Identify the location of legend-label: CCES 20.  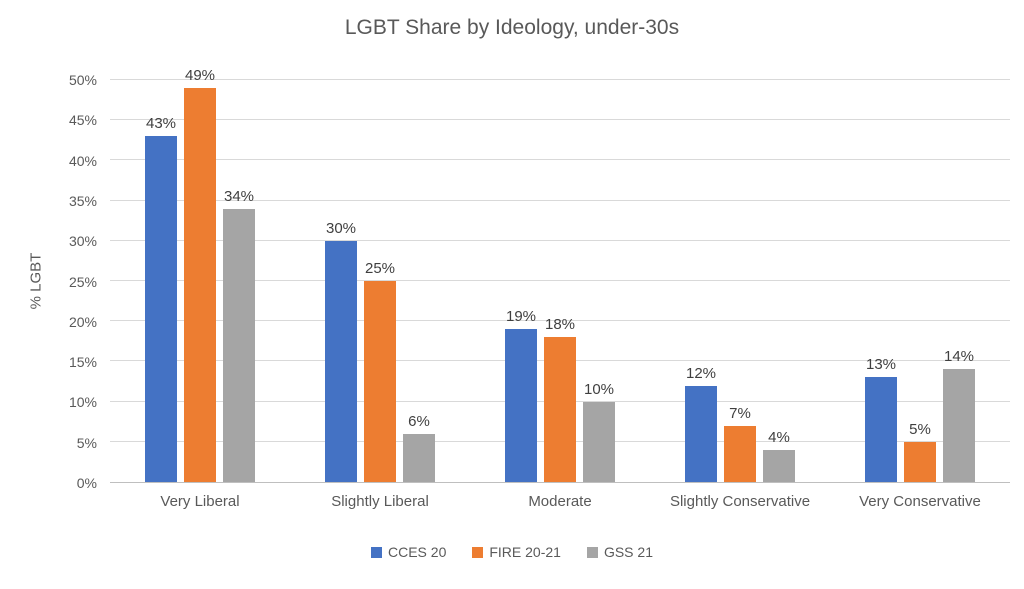
(417, 552).